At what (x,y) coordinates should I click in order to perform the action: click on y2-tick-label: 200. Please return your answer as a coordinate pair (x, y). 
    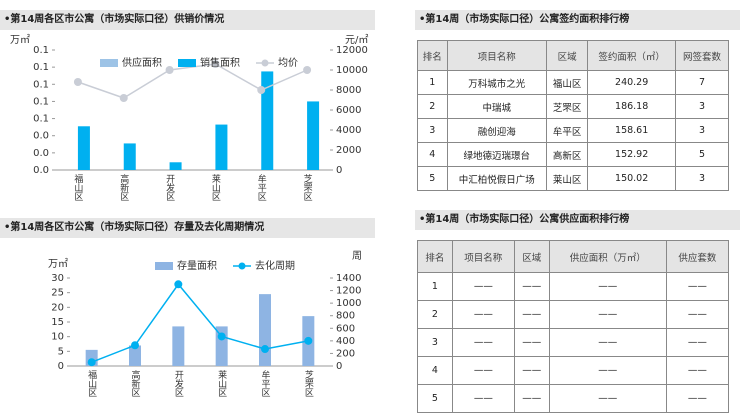
    Looking at the image, I should click on (345, 353).